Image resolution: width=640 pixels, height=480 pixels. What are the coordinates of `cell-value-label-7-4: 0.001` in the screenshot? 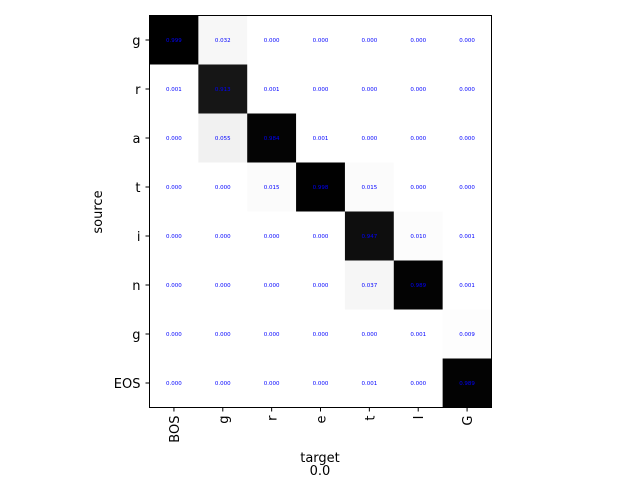 It's located at (369, 384).